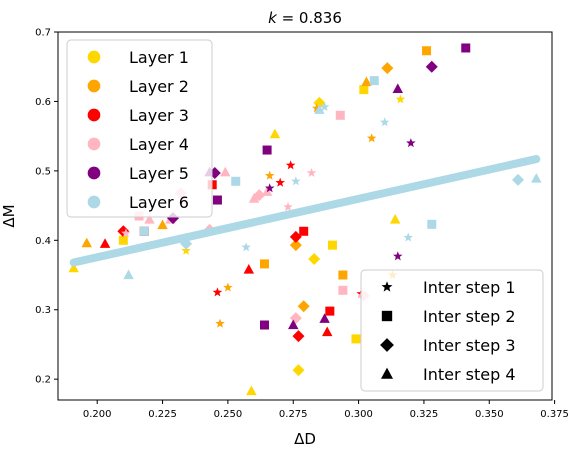 This screenshot has width=570, height=449. Describe the element at coordinates (305, 439) in the screenshot. I see `x-axis-label: ΔD` at that location.